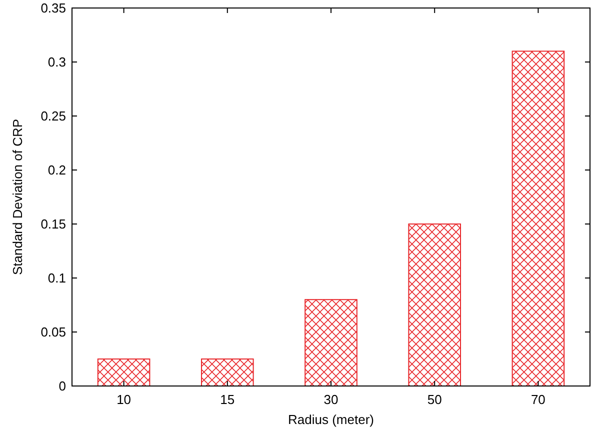  I want to click on y-axis-title: Standard Deviation of CRP, so click(17, 197).